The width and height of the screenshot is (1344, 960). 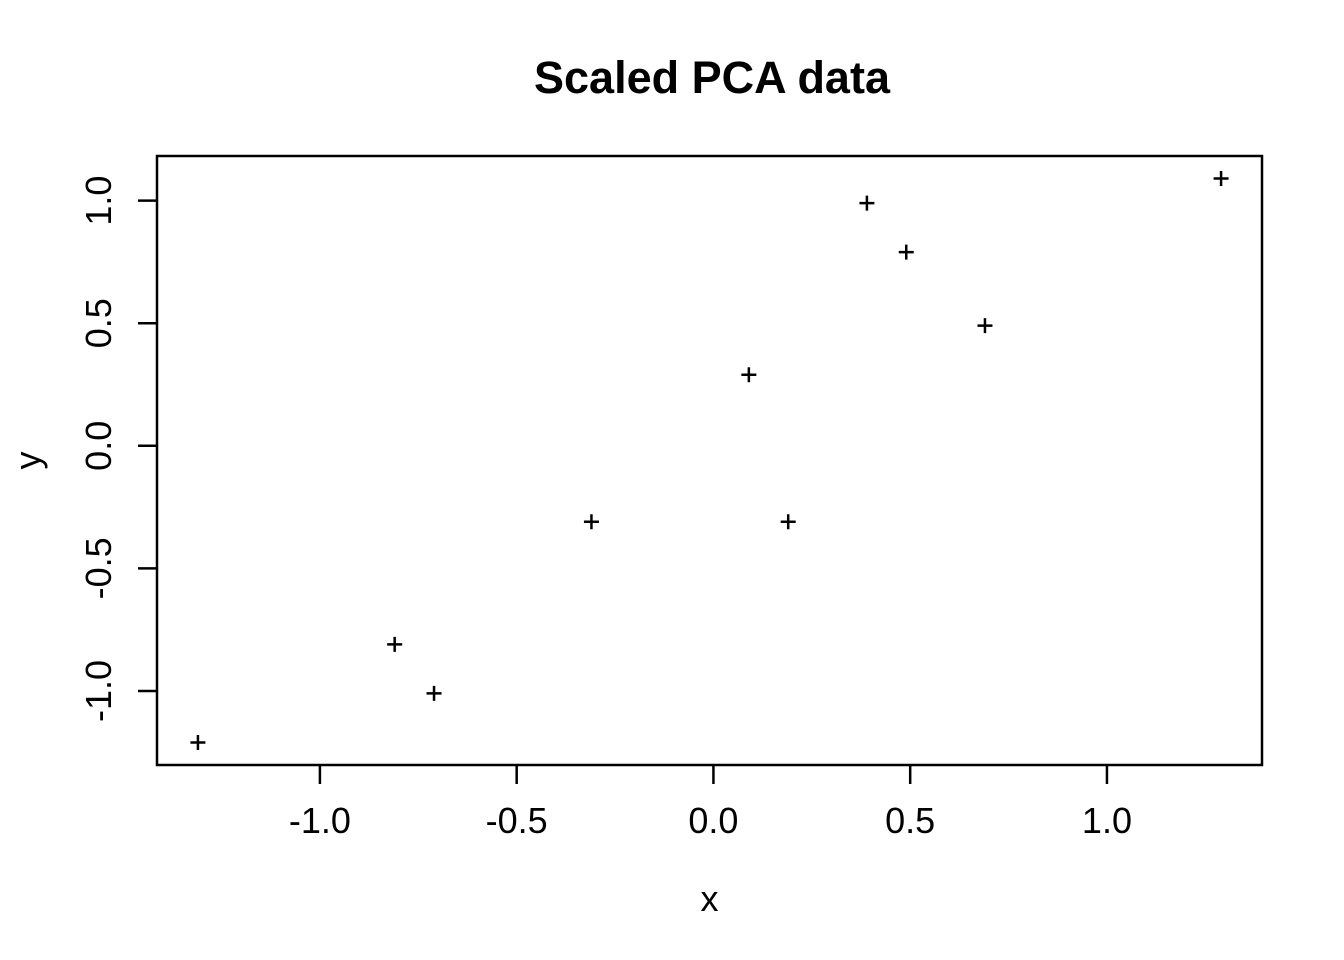 I want to click on x-tick-label: 1.0, so click(x=1107, y=820).